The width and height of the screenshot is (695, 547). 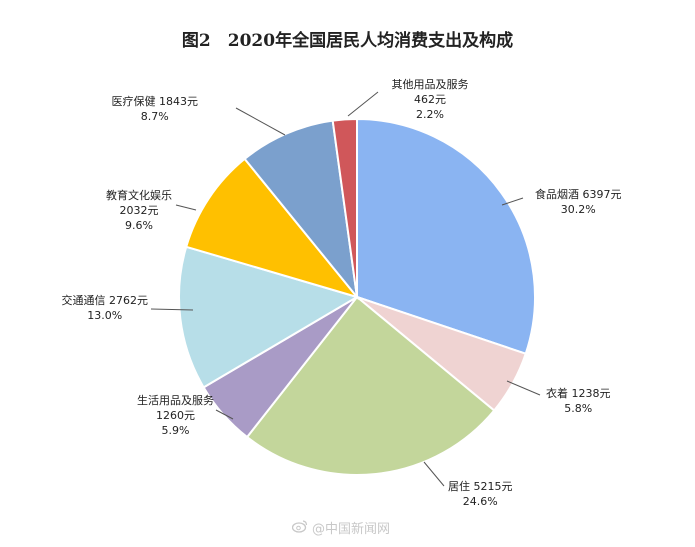 I want to click on slice-label-8: 其他用品及服务 462元 2.2%, so click(x=430, y=99).